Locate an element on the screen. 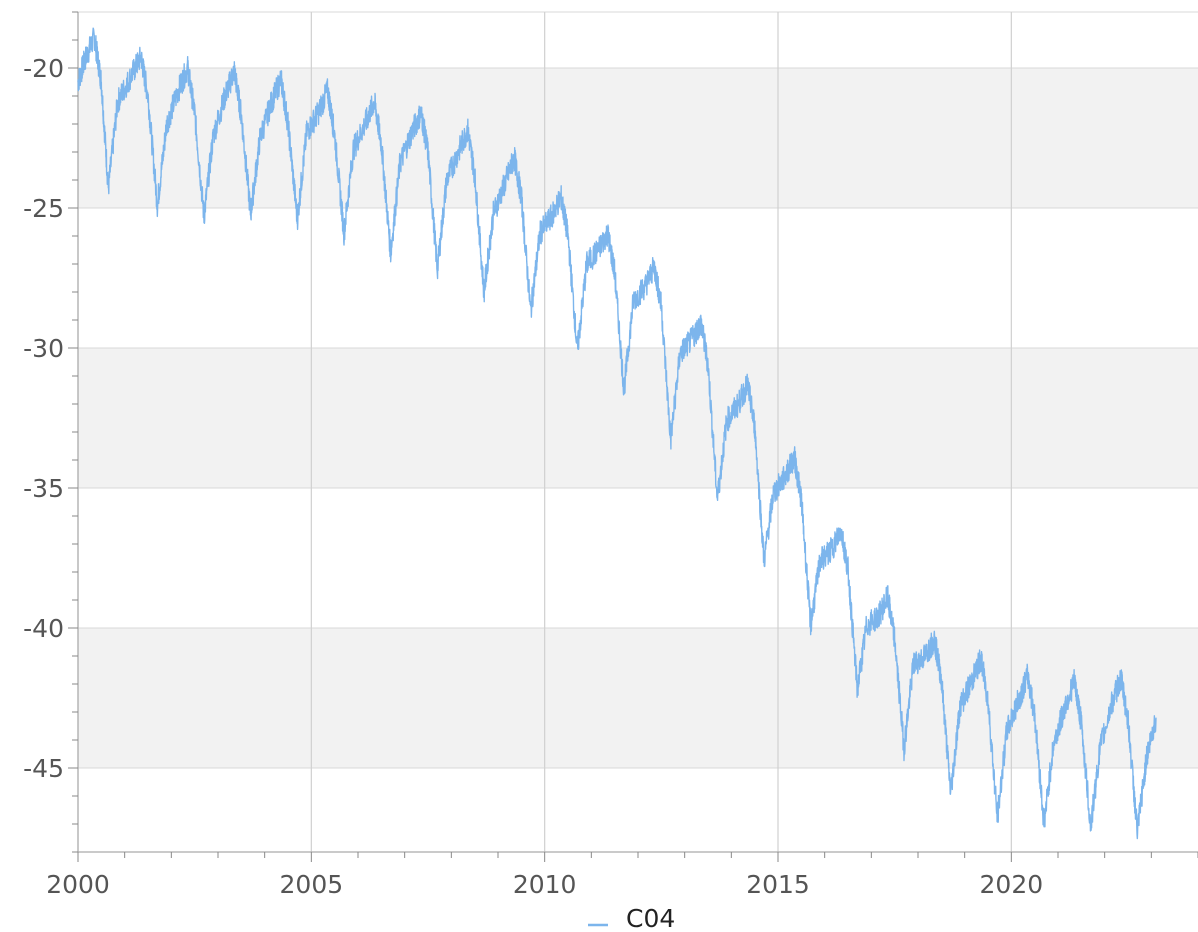 The image size is (1198, 932). y-tick-label: -40 is located at coordinates (43, 628).